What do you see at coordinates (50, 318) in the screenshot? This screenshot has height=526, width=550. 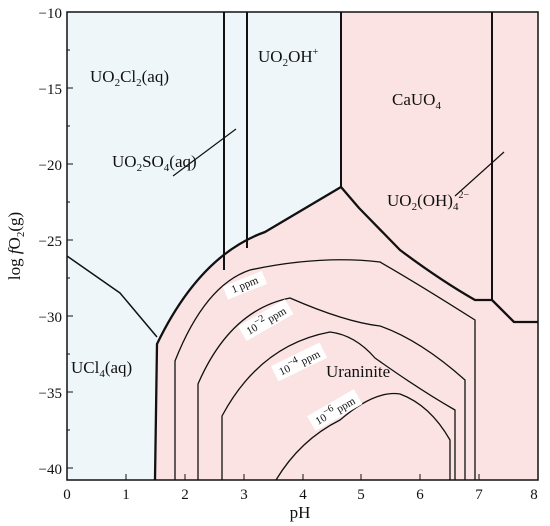 I see `y-tick-label: −30` at bounding box center [50, 318].